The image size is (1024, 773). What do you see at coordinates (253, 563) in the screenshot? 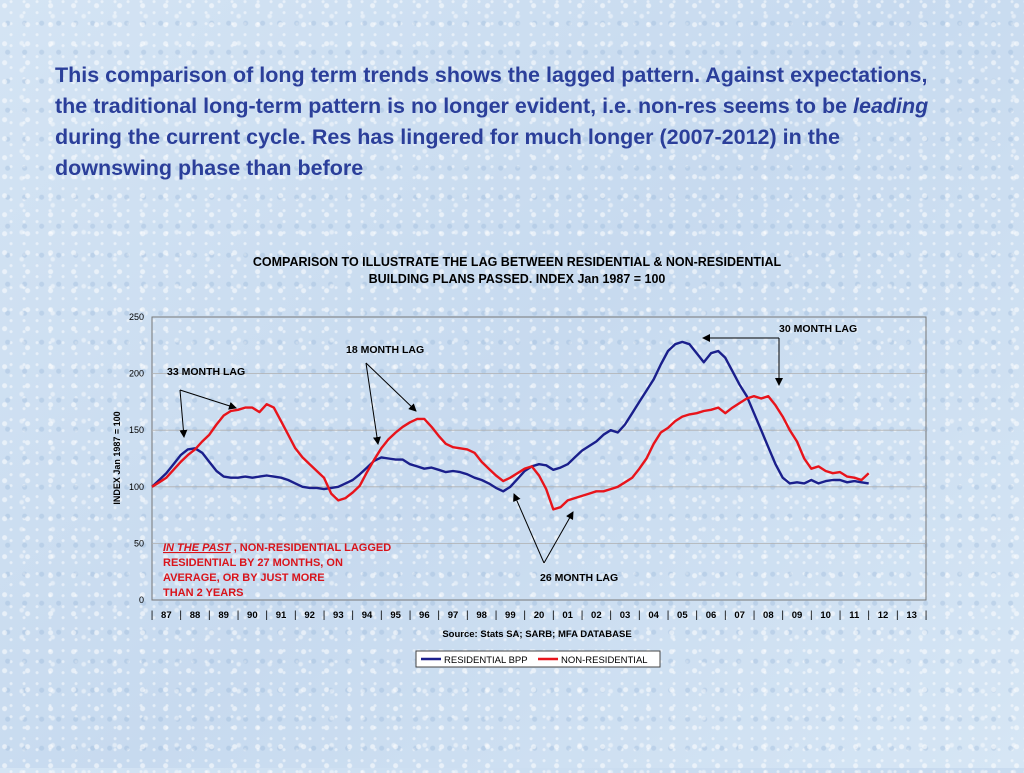
I see `note-line-2: RESIDENTIAL BY 27 MONTHS, ON` at bounding box center [253, 563].